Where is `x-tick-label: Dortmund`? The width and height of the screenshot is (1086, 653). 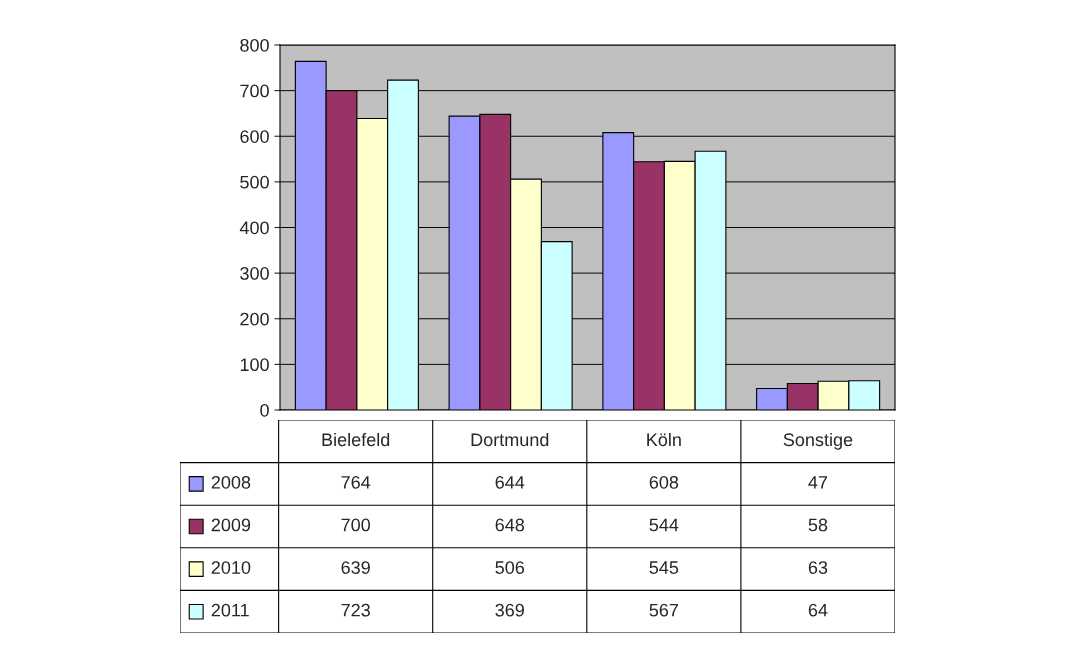 x-tick-label: Dortmund is located at coordinates (510, 439).